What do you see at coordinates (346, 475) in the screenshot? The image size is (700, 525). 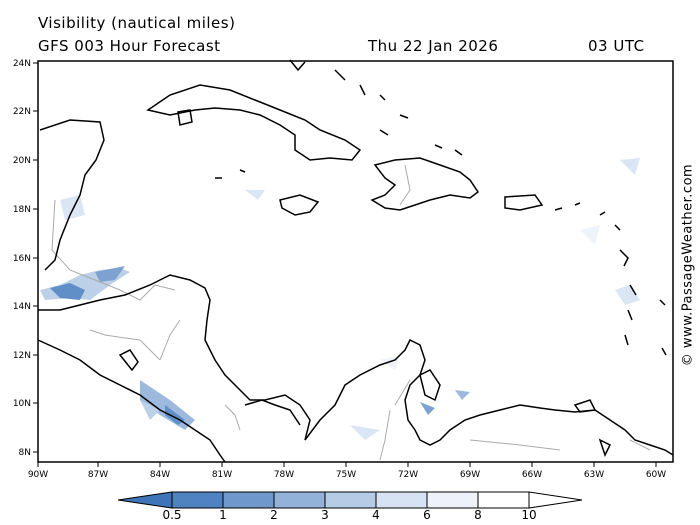 I see `x-tick-label: 75W` at bounding box center [346, 475].